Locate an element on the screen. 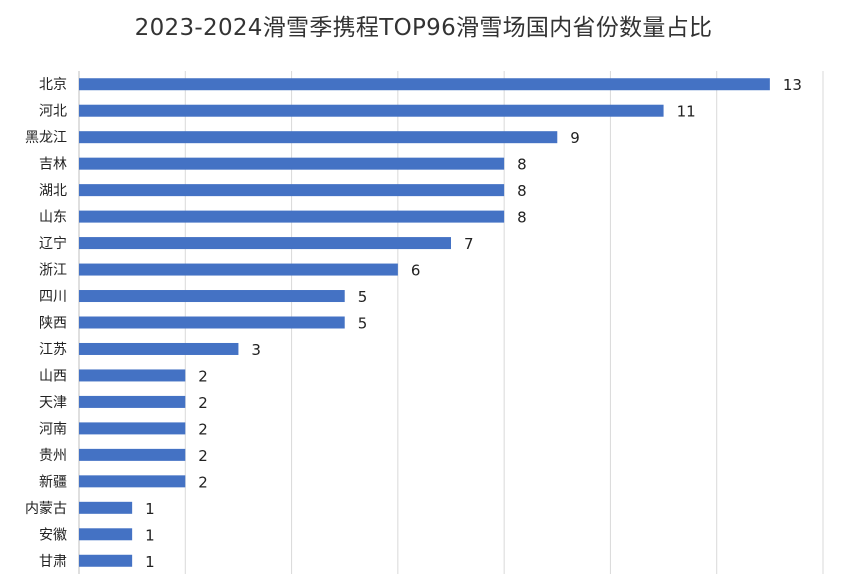 Image resolution: width=847 pixels, height=588 pixels. data-label: 3 is located at coordinates (256, 350).